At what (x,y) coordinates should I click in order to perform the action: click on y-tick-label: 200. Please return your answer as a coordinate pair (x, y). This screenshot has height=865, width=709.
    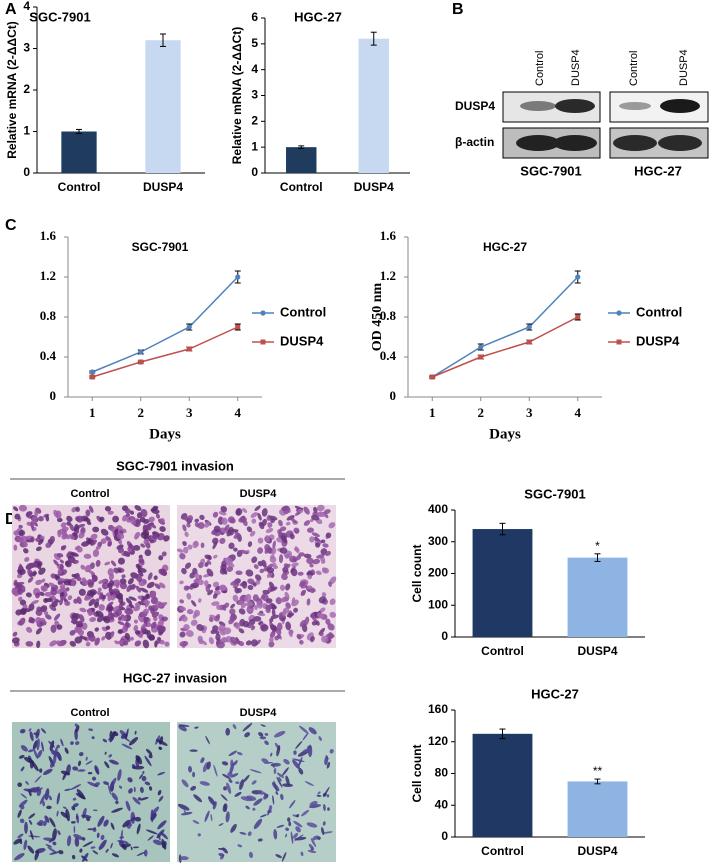
    Looking at the image, I should click on (438, 573).